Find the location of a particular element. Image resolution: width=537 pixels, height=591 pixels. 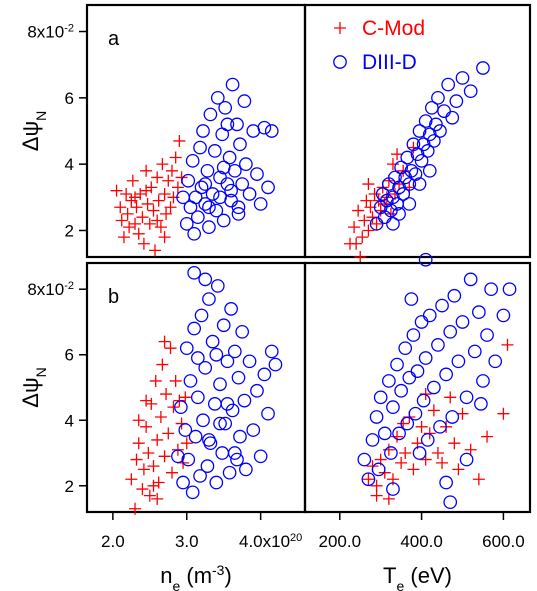

legend: C-Mod DIII-D is located at coordinates (379, 45).